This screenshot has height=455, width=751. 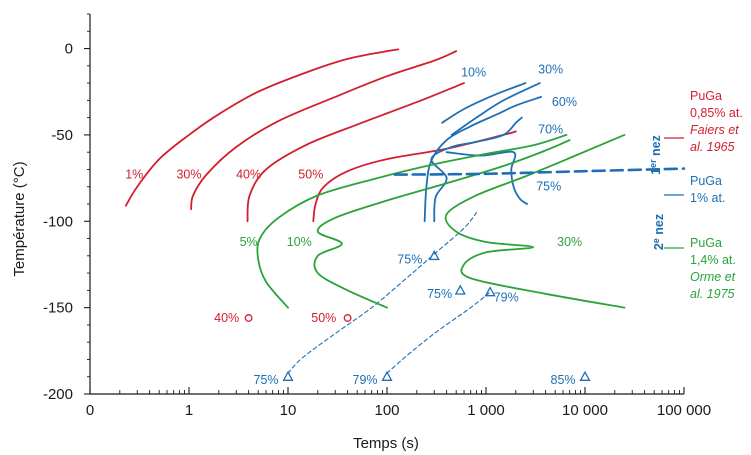 I want to click on markers-layer, so click(x=417, y=315).